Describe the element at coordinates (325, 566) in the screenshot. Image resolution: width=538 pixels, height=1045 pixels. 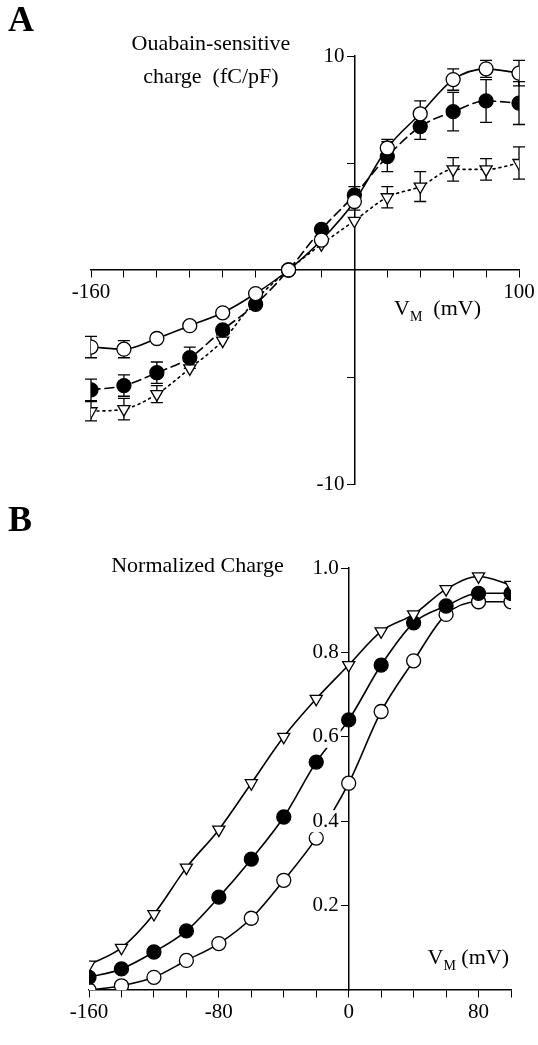
I see `y-tick-label: 1.0` at that location.